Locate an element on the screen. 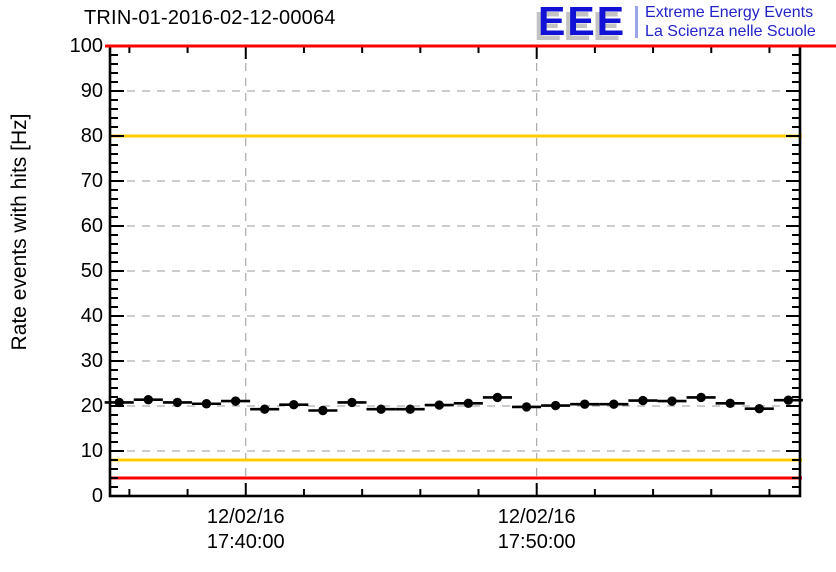  y-tick-label-30: 30 is located at coordinates (91, 361).